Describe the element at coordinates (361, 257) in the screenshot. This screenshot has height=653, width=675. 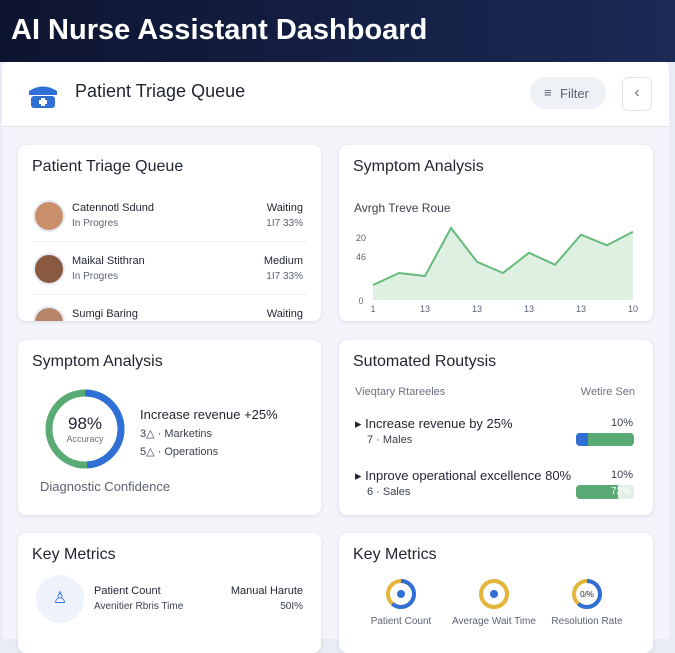
I see `y-label: 46` at that location.